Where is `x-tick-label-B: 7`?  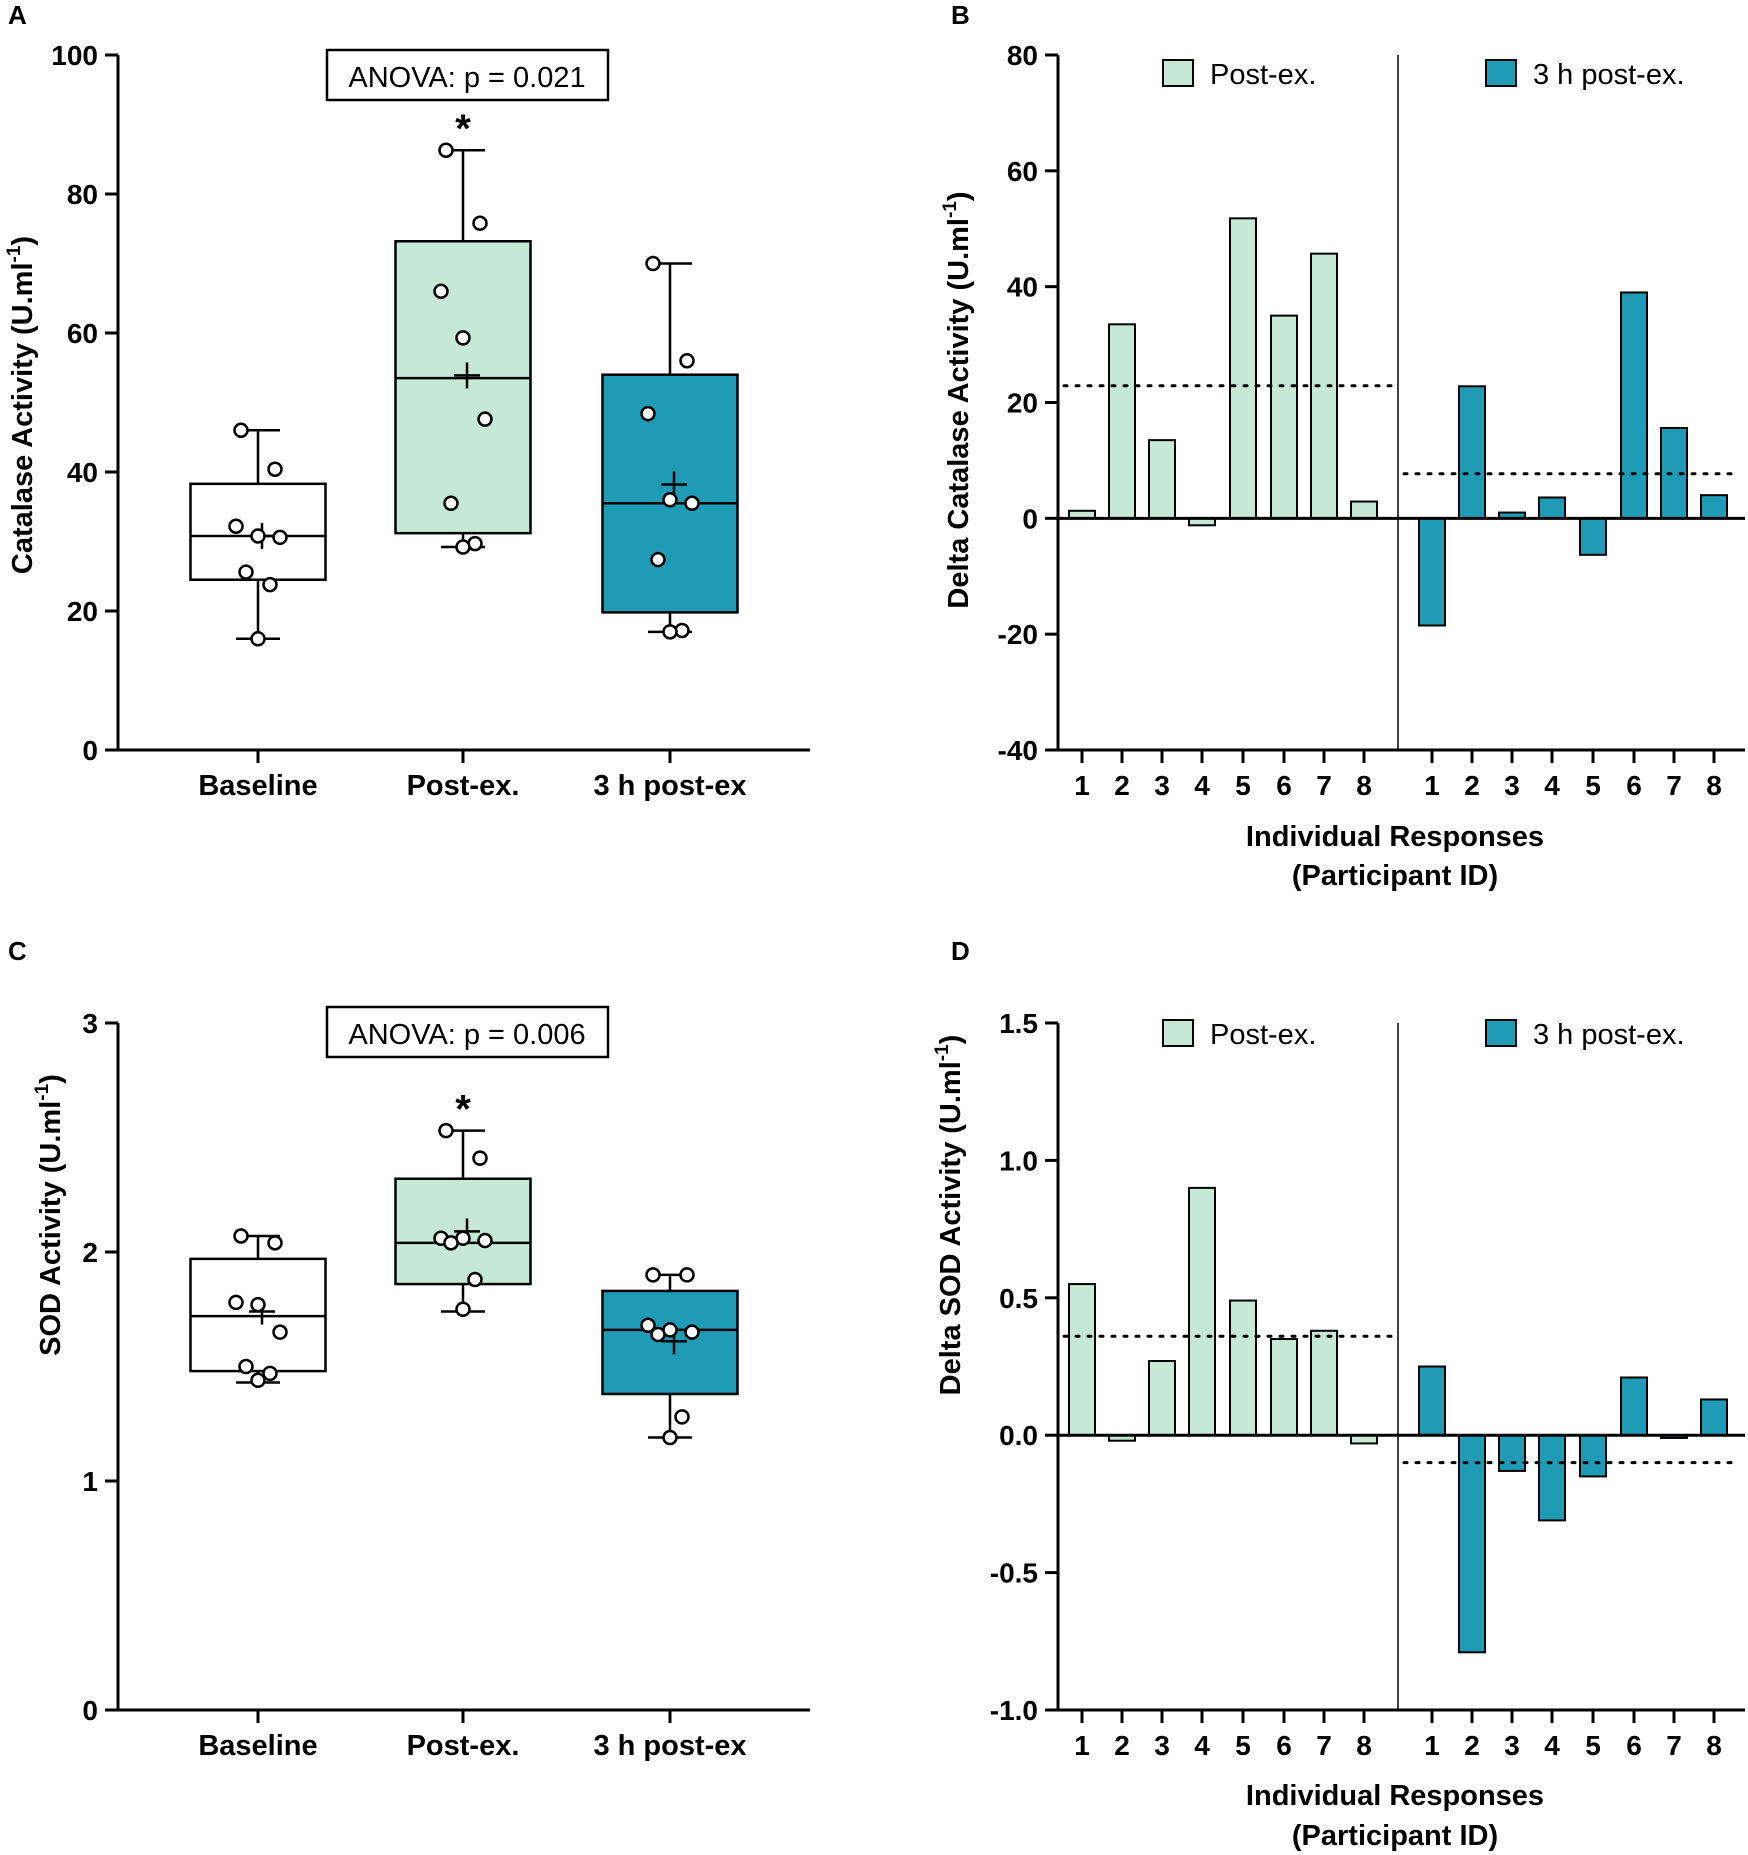
x-tick-label-B: 7 is located at coordinates (1674, 785).